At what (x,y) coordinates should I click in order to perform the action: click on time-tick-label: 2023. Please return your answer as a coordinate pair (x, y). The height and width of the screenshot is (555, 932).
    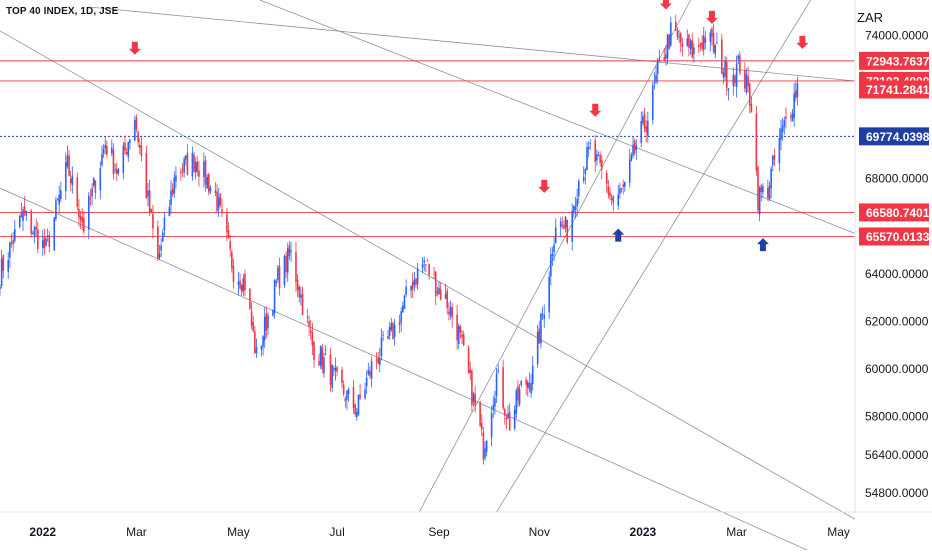
    Looking at the image, I should click on (643, 532).